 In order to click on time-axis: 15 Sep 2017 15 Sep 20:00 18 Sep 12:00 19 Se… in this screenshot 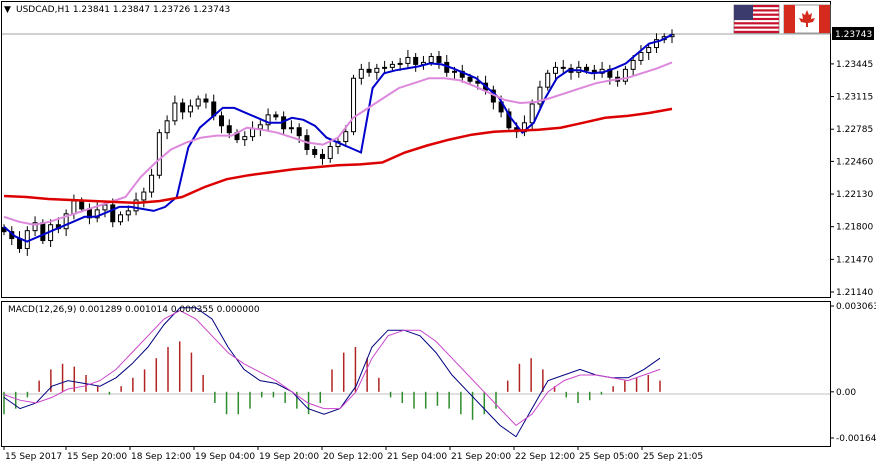, I will do `click(353, 454)`.